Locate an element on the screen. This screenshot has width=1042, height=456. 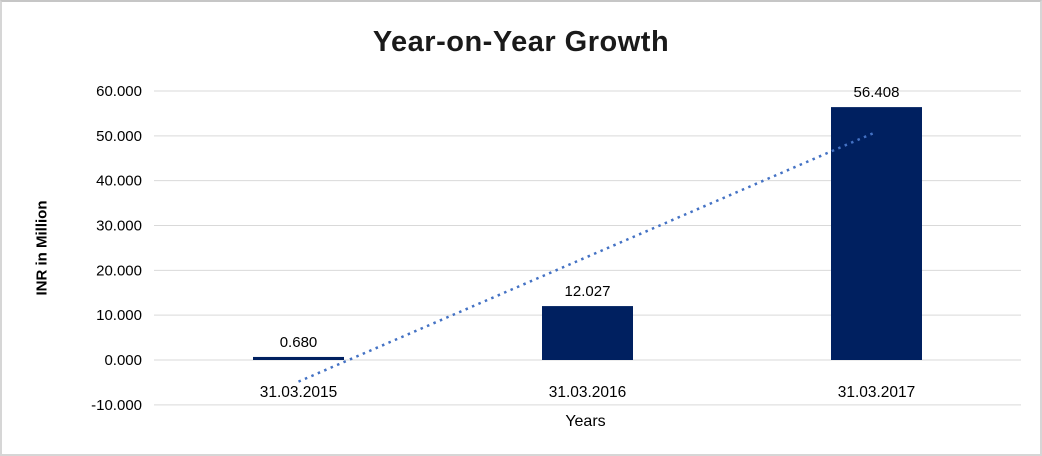
bar-data-label: 56.408 is located at coordinates (877, 92).